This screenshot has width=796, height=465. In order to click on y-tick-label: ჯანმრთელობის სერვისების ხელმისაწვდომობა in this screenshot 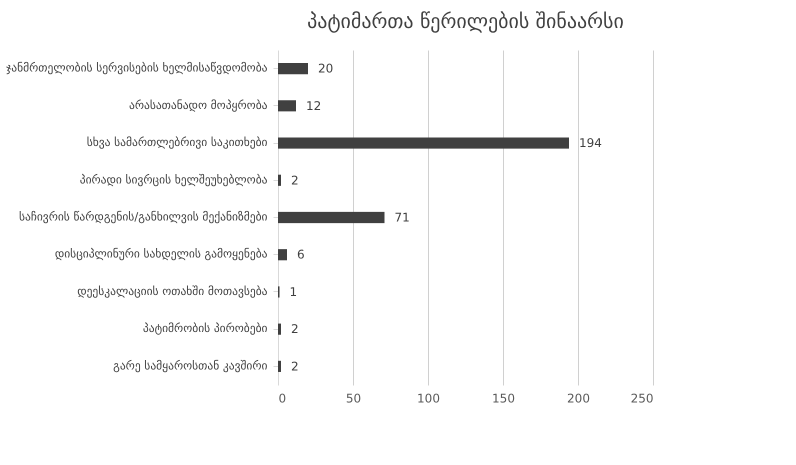, I will do `click(137, 67)`.